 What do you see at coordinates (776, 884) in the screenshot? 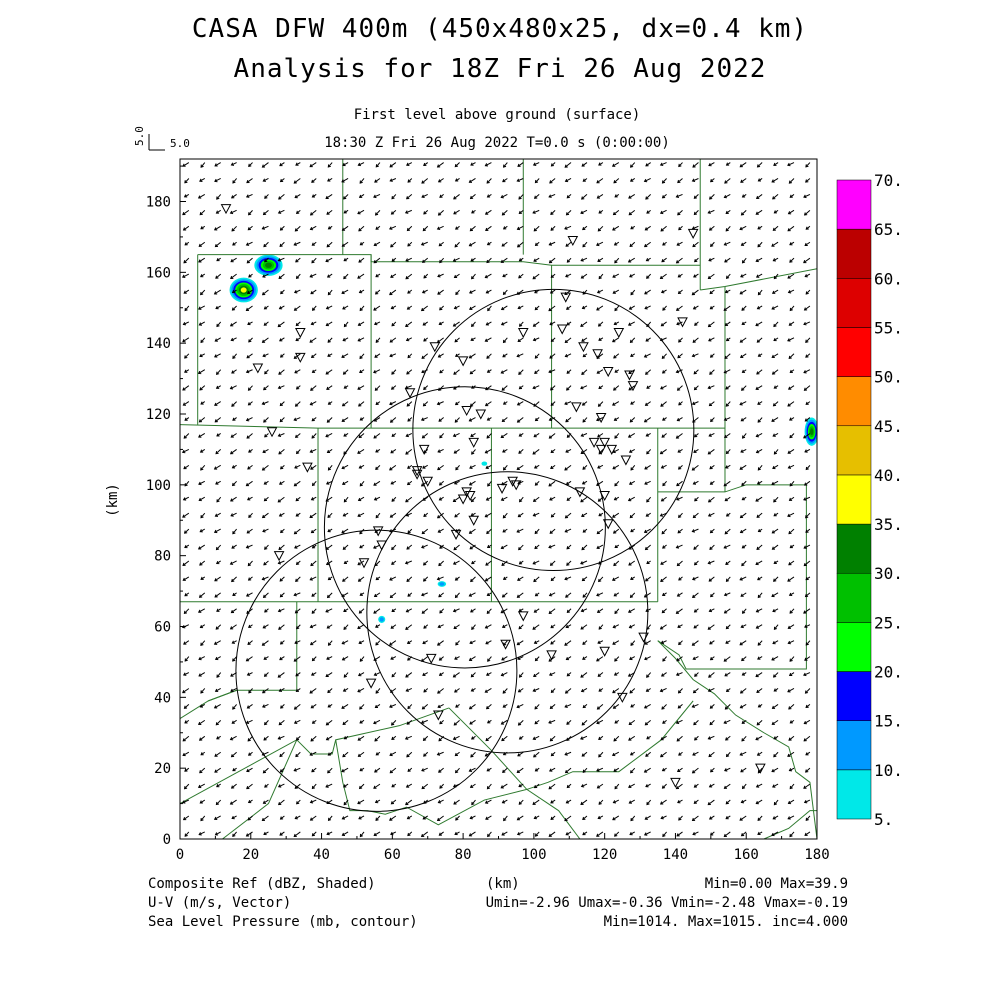
I see `footer-right-1: Min=0.00 Max=39.9` at bounding box center [776, 884].